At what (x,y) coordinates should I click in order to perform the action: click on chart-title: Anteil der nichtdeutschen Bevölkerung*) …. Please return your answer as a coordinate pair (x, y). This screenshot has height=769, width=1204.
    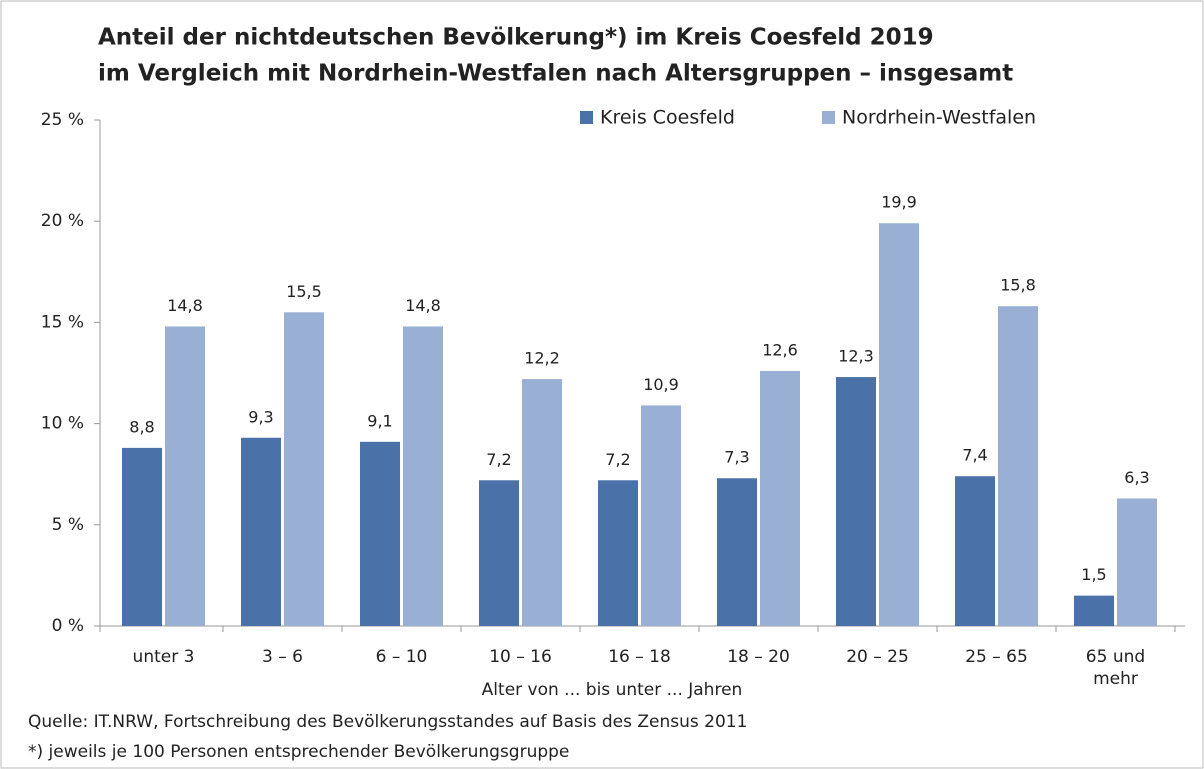
    Looking at the image, I should click on (516, 38).